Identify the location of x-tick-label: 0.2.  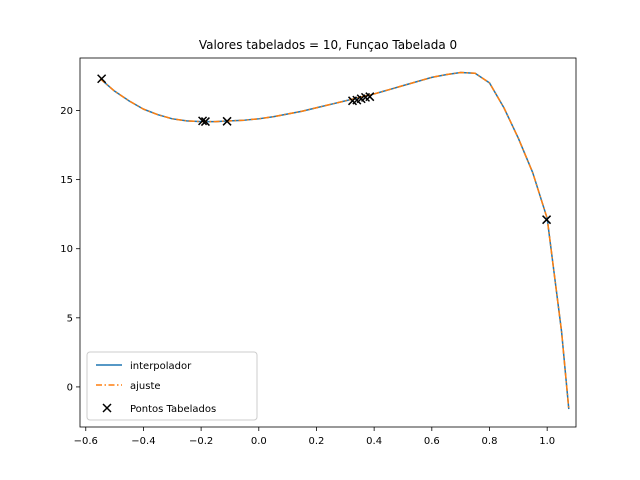
(317, 441).